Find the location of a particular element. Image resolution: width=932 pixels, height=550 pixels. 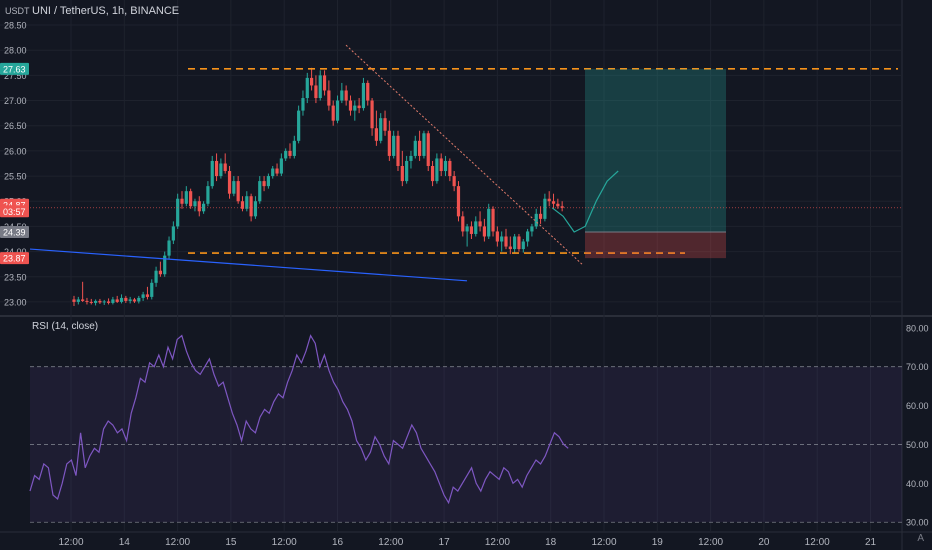

x-tick-label: 20 is located at coordinates (764, 542).